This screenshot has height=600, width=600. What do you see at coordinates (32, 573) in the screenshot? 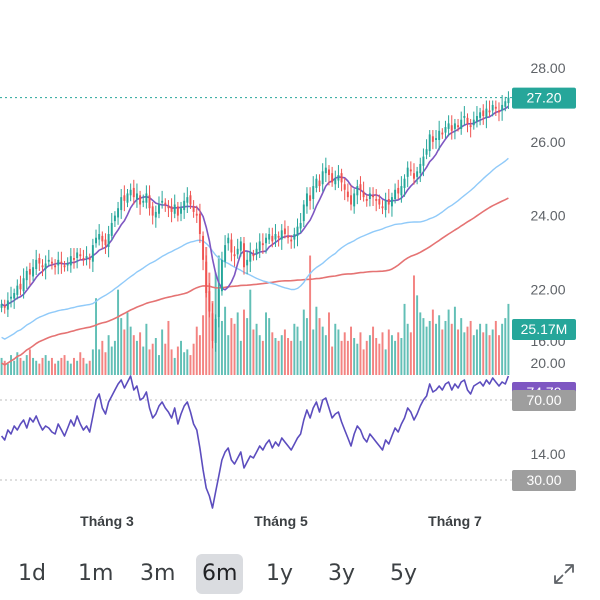
I see `range-tab-1d: 1d` at bounding box center [32, 573].